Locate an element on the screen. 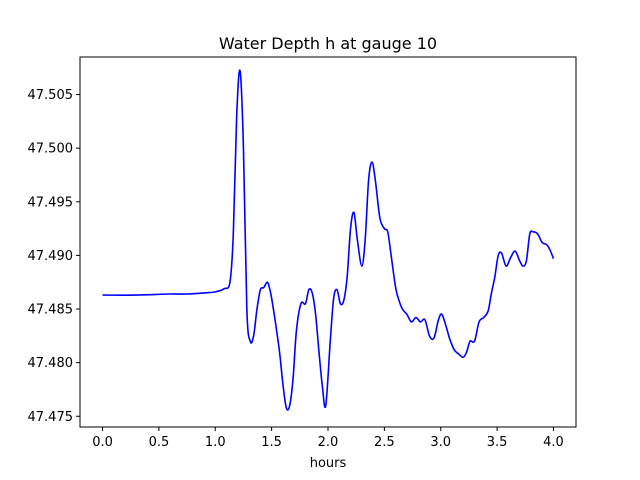  x-tick-label: 0.0 is located at coordinates (102, 442).